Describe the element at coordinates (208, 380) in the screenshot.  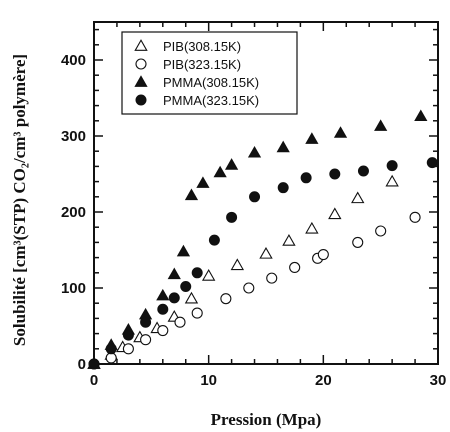
I see `x-tick-label: 10` at that location.